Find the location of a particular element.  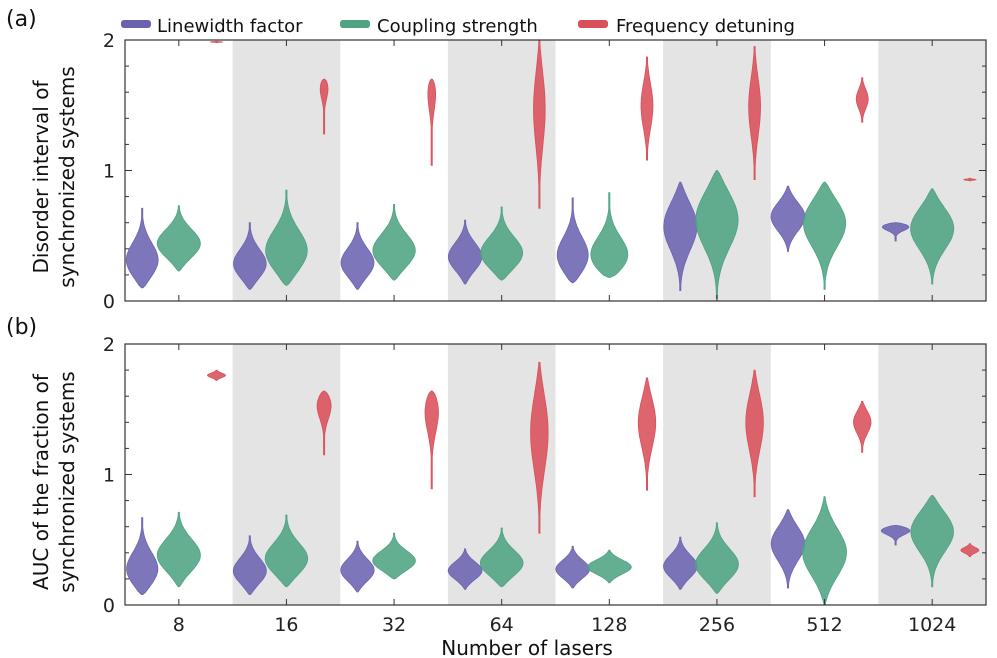

violin-b-s2-g16 is located at coordinates (324, 423).